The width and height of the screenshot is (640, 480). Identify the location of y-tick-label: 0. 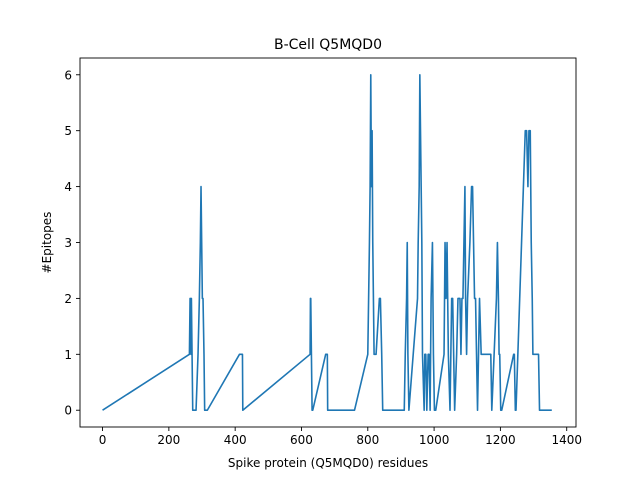
(68, 411).